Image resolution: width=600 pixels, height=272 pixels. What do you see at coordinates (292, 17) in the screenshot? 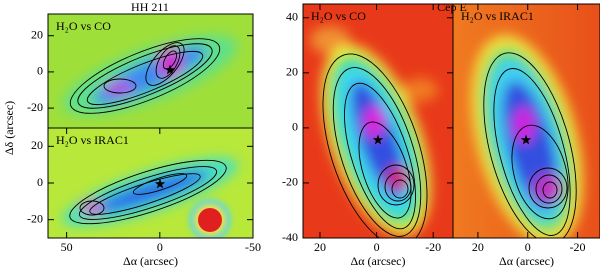
I see `y-tick-label: 40` at bounding box center [292, 17].